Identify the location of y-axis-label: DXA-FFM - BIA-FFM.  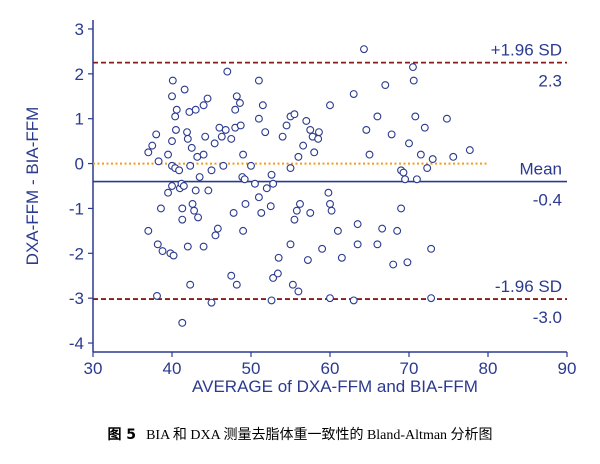
(32, 186).